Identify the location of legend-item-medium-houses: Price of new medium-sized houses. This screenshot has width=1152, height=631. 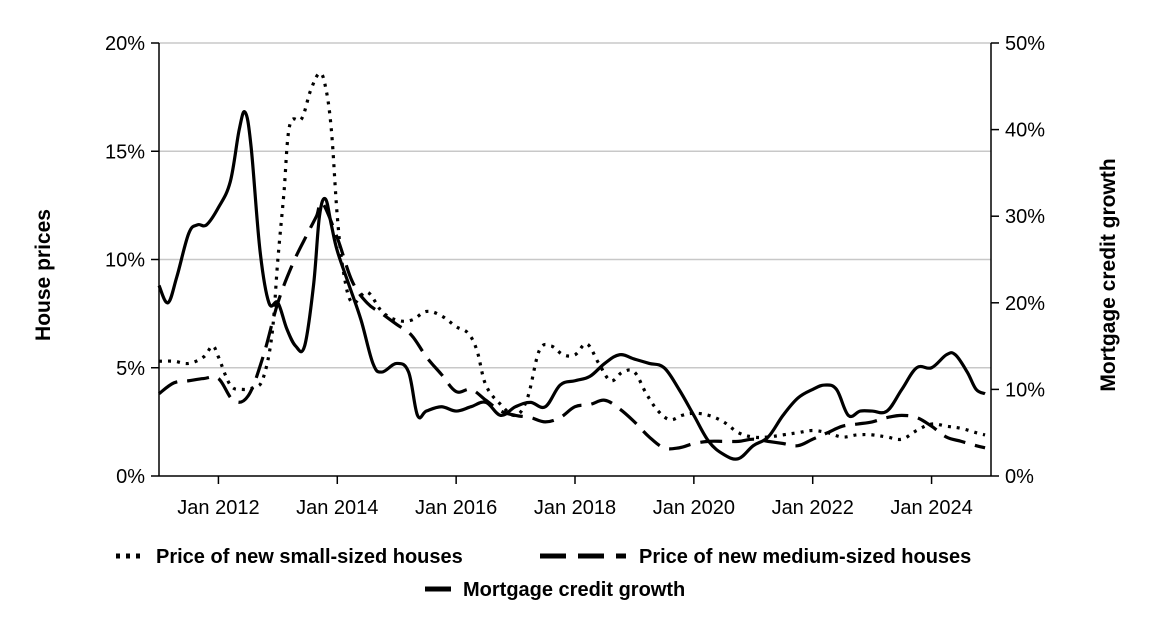
(755, 557).